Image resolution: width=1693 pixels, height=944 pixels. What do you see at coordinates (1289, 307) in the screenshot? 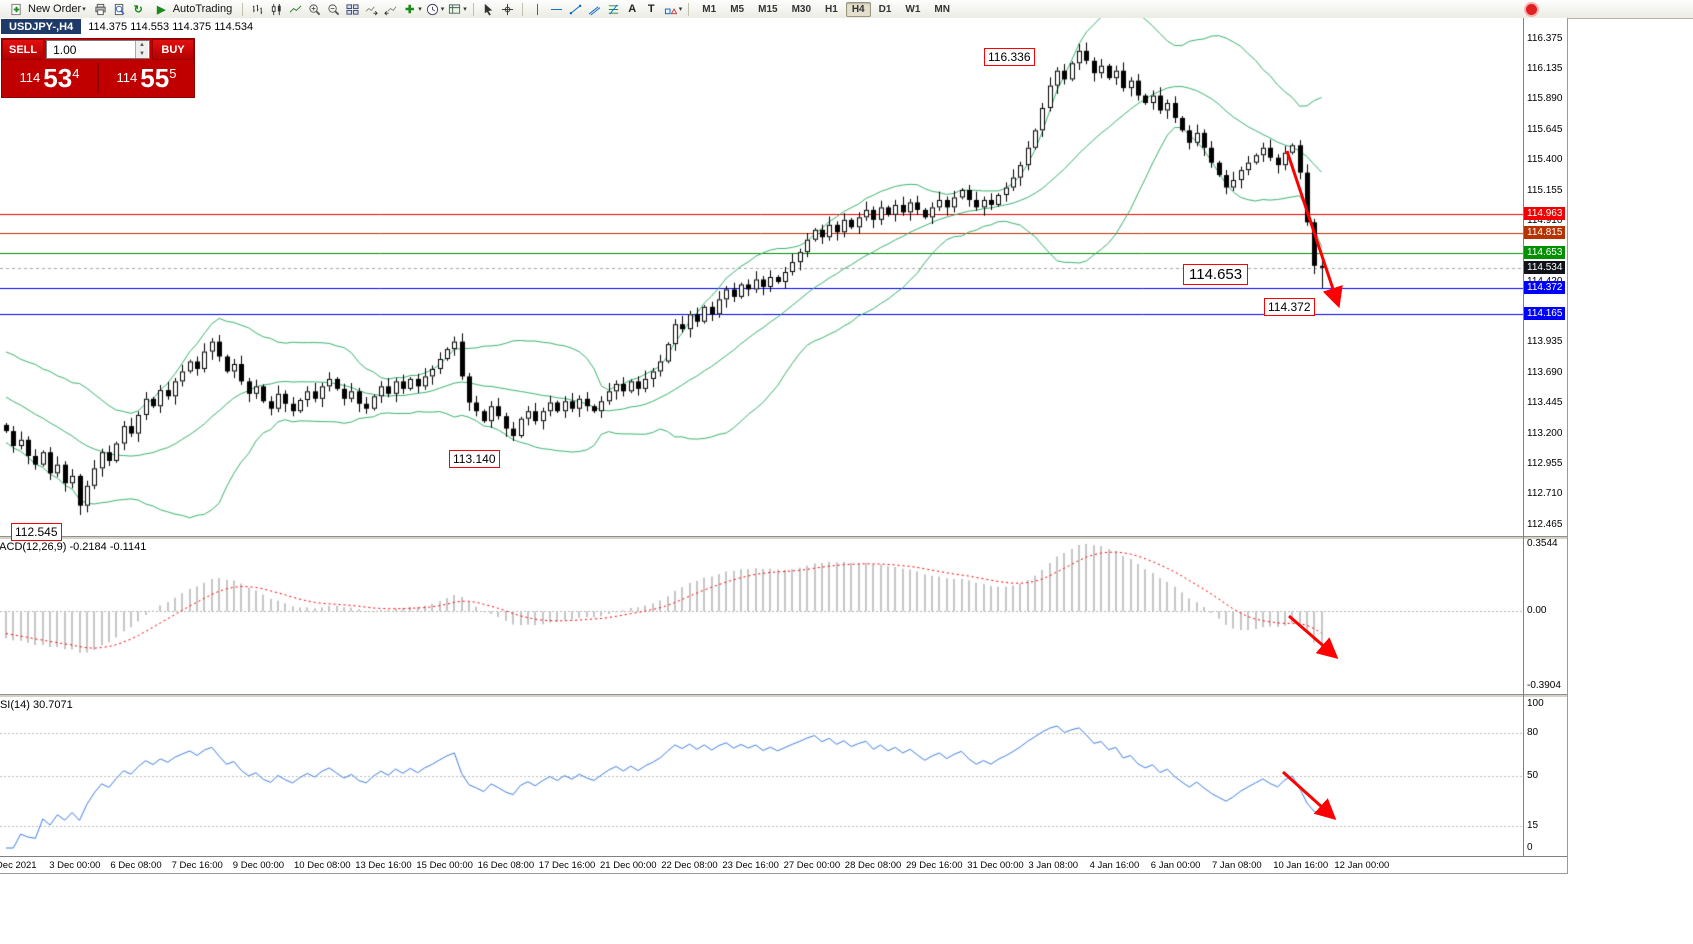
I see `price-annotation: 114.372` at bounding box center [1289, 307].